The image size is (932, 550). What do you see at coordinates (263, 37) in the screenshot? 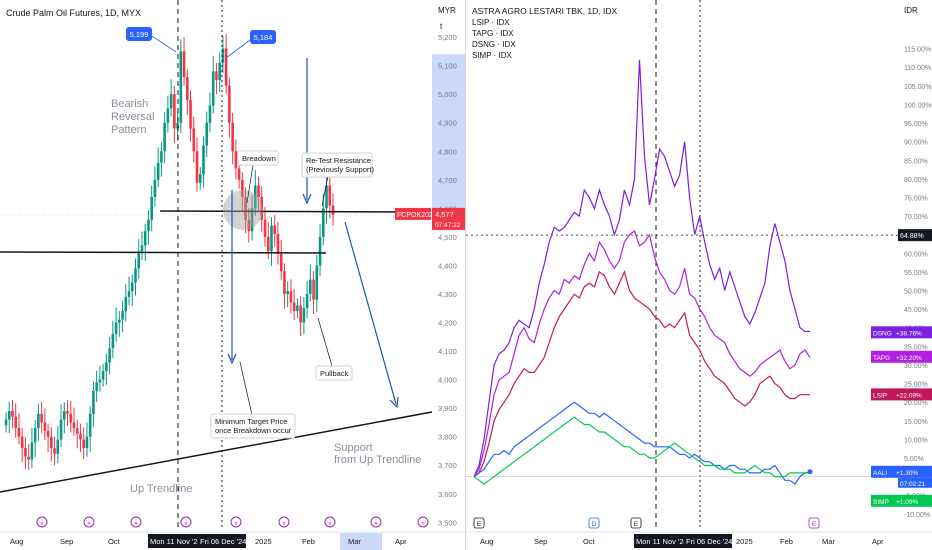
I see `price-label-high-2-bg` at bounding box center [263, 37].